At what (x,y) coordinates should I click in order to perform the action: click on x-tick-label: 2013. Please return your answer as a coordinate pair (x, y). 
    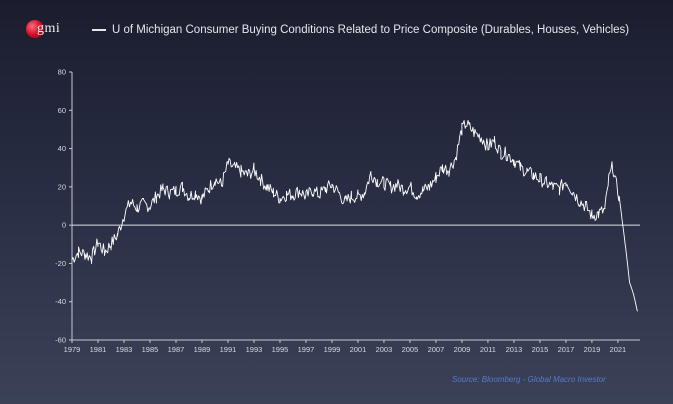
    Looking at the image, I should click on (514, 349).